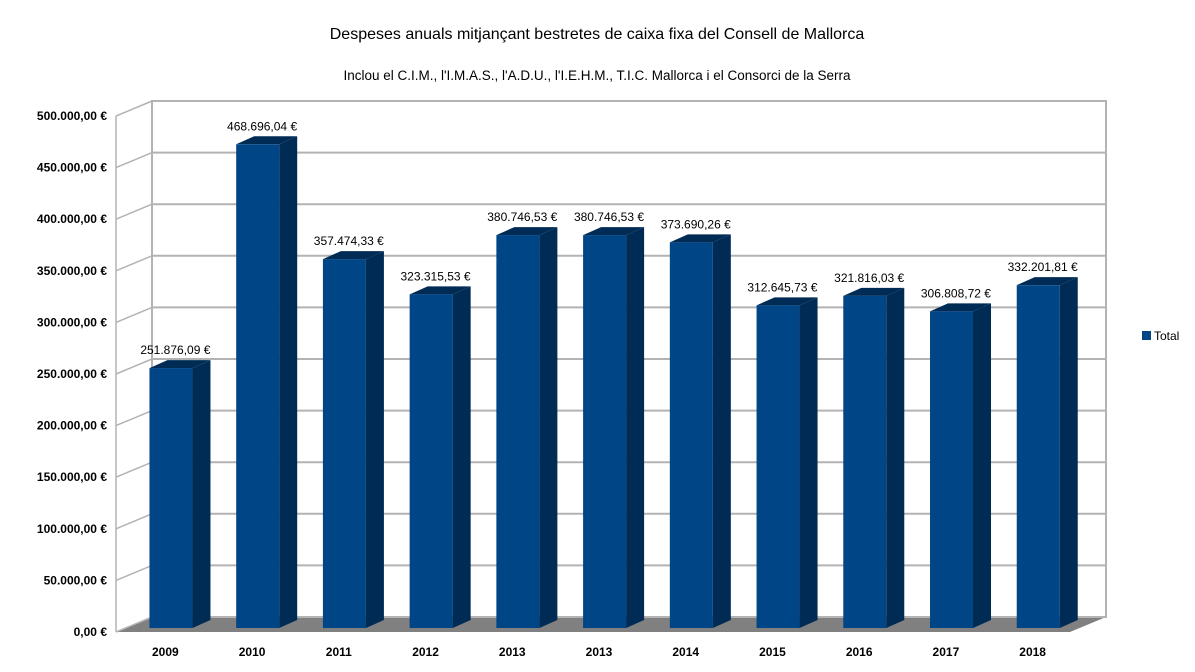 This screenshot has height=672, width=1195. What do you see at coordinates (782, 287) in the screenshot?
I see `data-label: 312.645,73 €` at bounding box center [782, 287].